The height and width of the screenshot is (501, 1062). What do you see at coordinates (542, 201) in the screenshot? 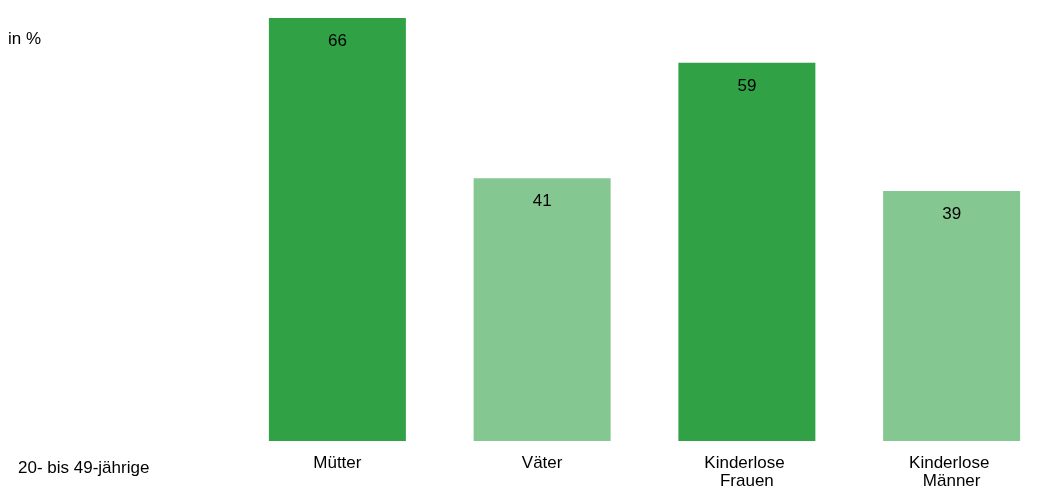
I see `data-label: 41` at bounding box center [542, 201].